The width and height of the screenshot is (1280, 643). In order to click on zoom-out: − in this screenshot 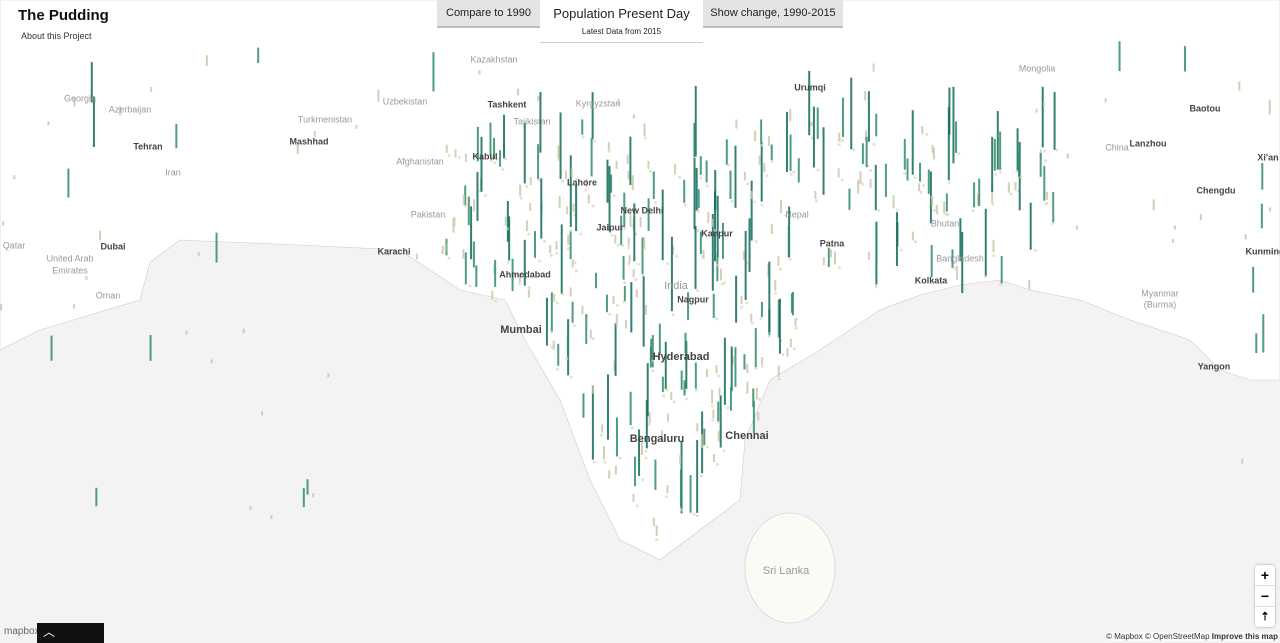, I will do `click(1265, 596)`.